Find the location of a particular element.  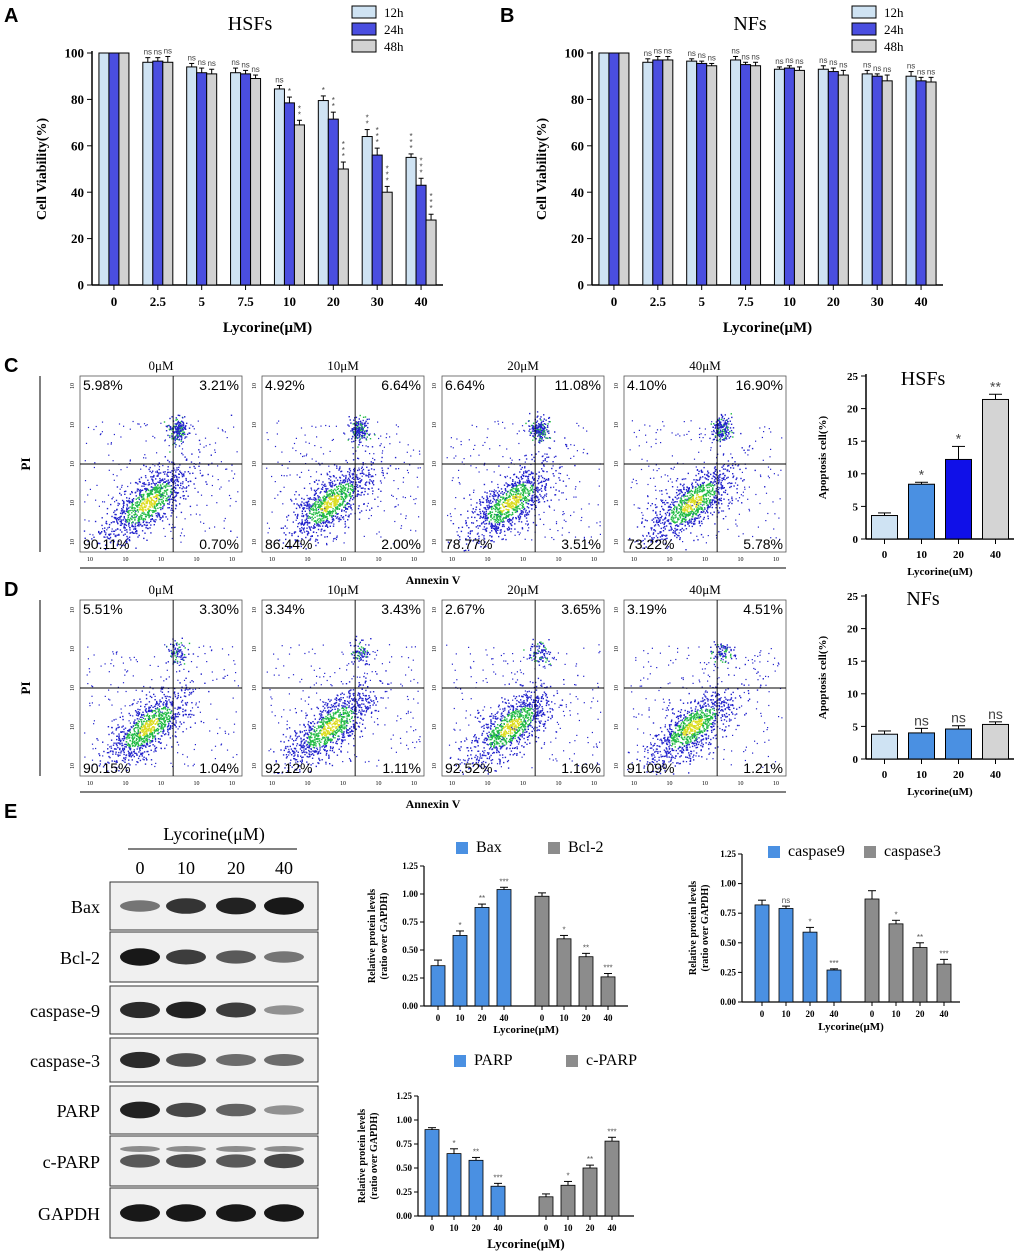

quadrant-lr: 2.00% is located at coordinates (401, 544).